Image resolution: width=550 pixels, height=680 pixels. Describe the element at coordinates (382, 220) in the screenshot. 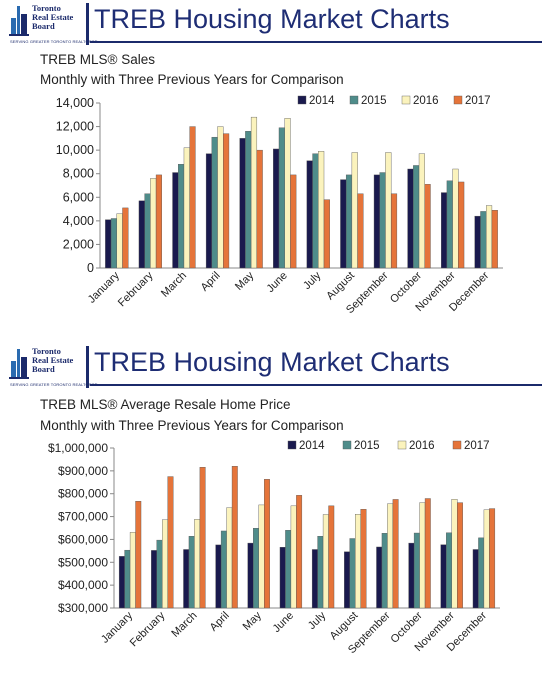

I see `bar-2015-september` at that location.